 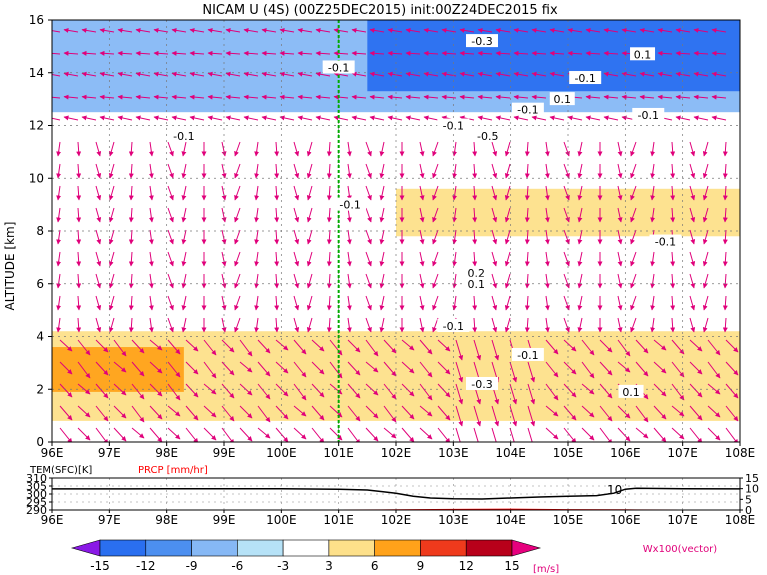 What do you see at coordinates (453, 520) in the screenshot?
I see `sub-x-tick-label: 103E` at bounding box center [453, 520].